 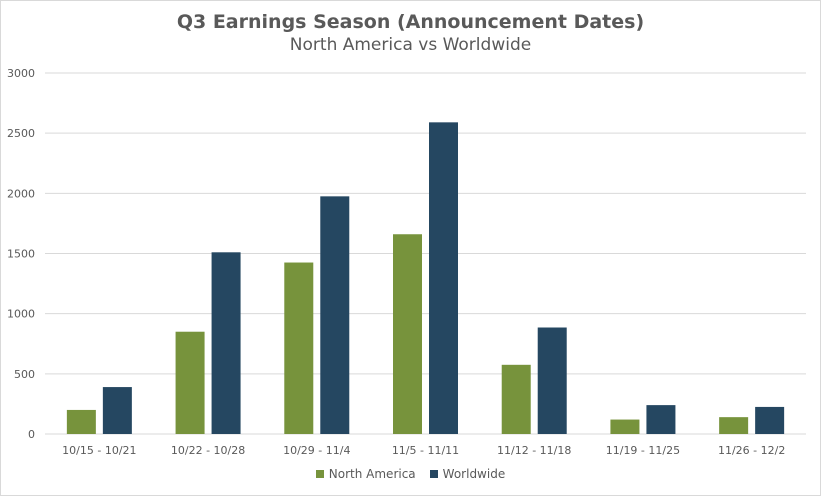 I want to click on legend-item: North America, so click(x=365, y=474).